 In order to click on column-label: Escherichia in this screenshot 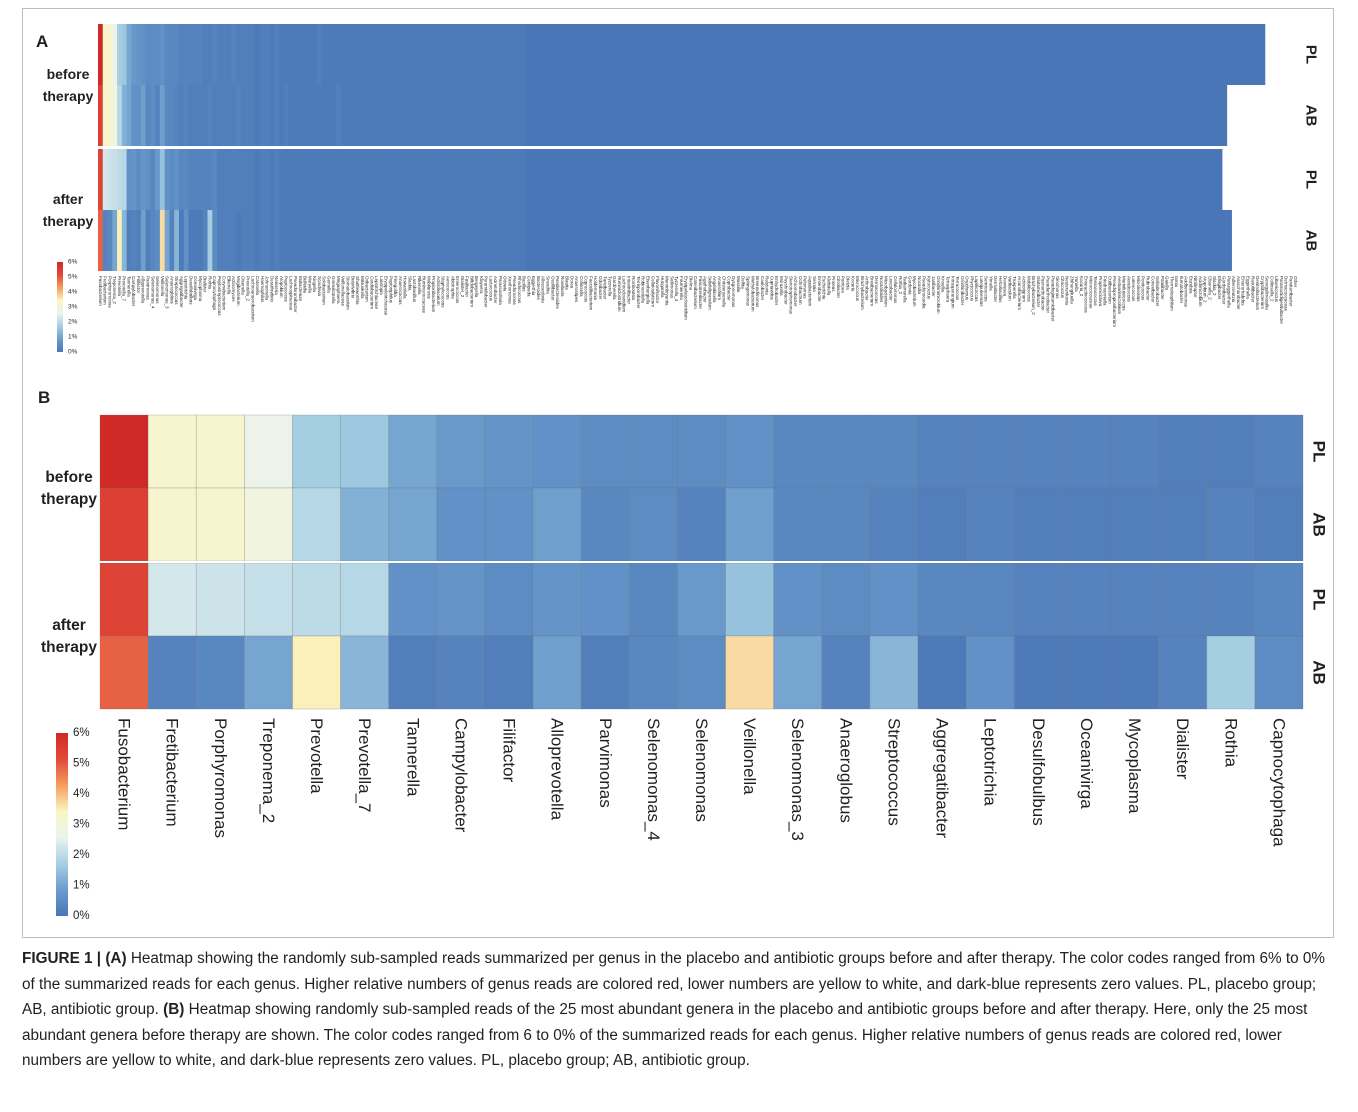, I will do `click(824, 288)`.